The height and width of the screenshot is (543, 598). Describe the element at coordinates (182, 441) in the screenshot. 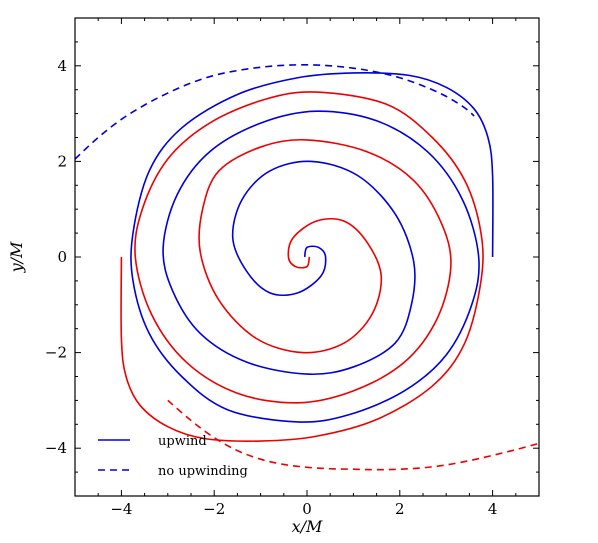

I see `legend-label-upwind: upwind` at that location.